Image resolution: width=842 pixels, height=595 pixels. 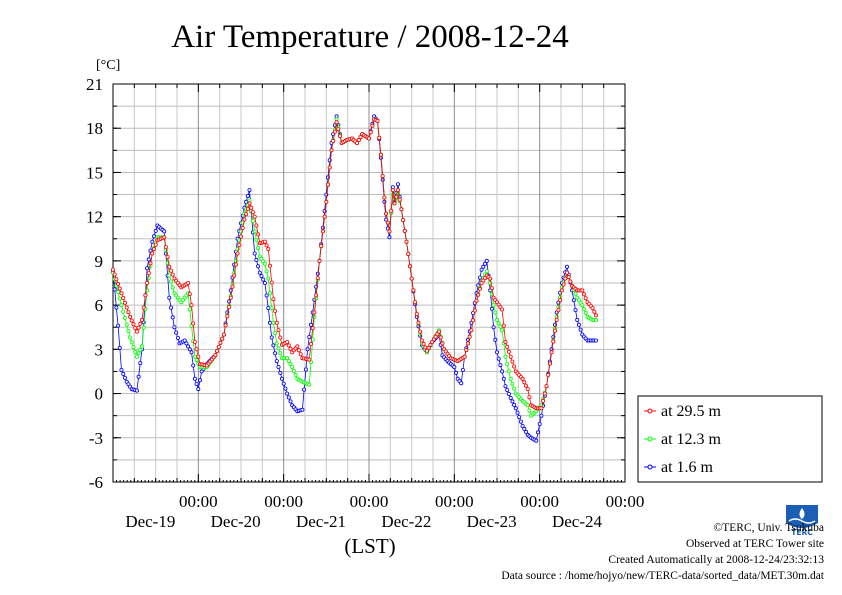 What do you see at coordinates (650, 467) in the screenshot?
I see `legend-marker` at bounding box center [650, 467].